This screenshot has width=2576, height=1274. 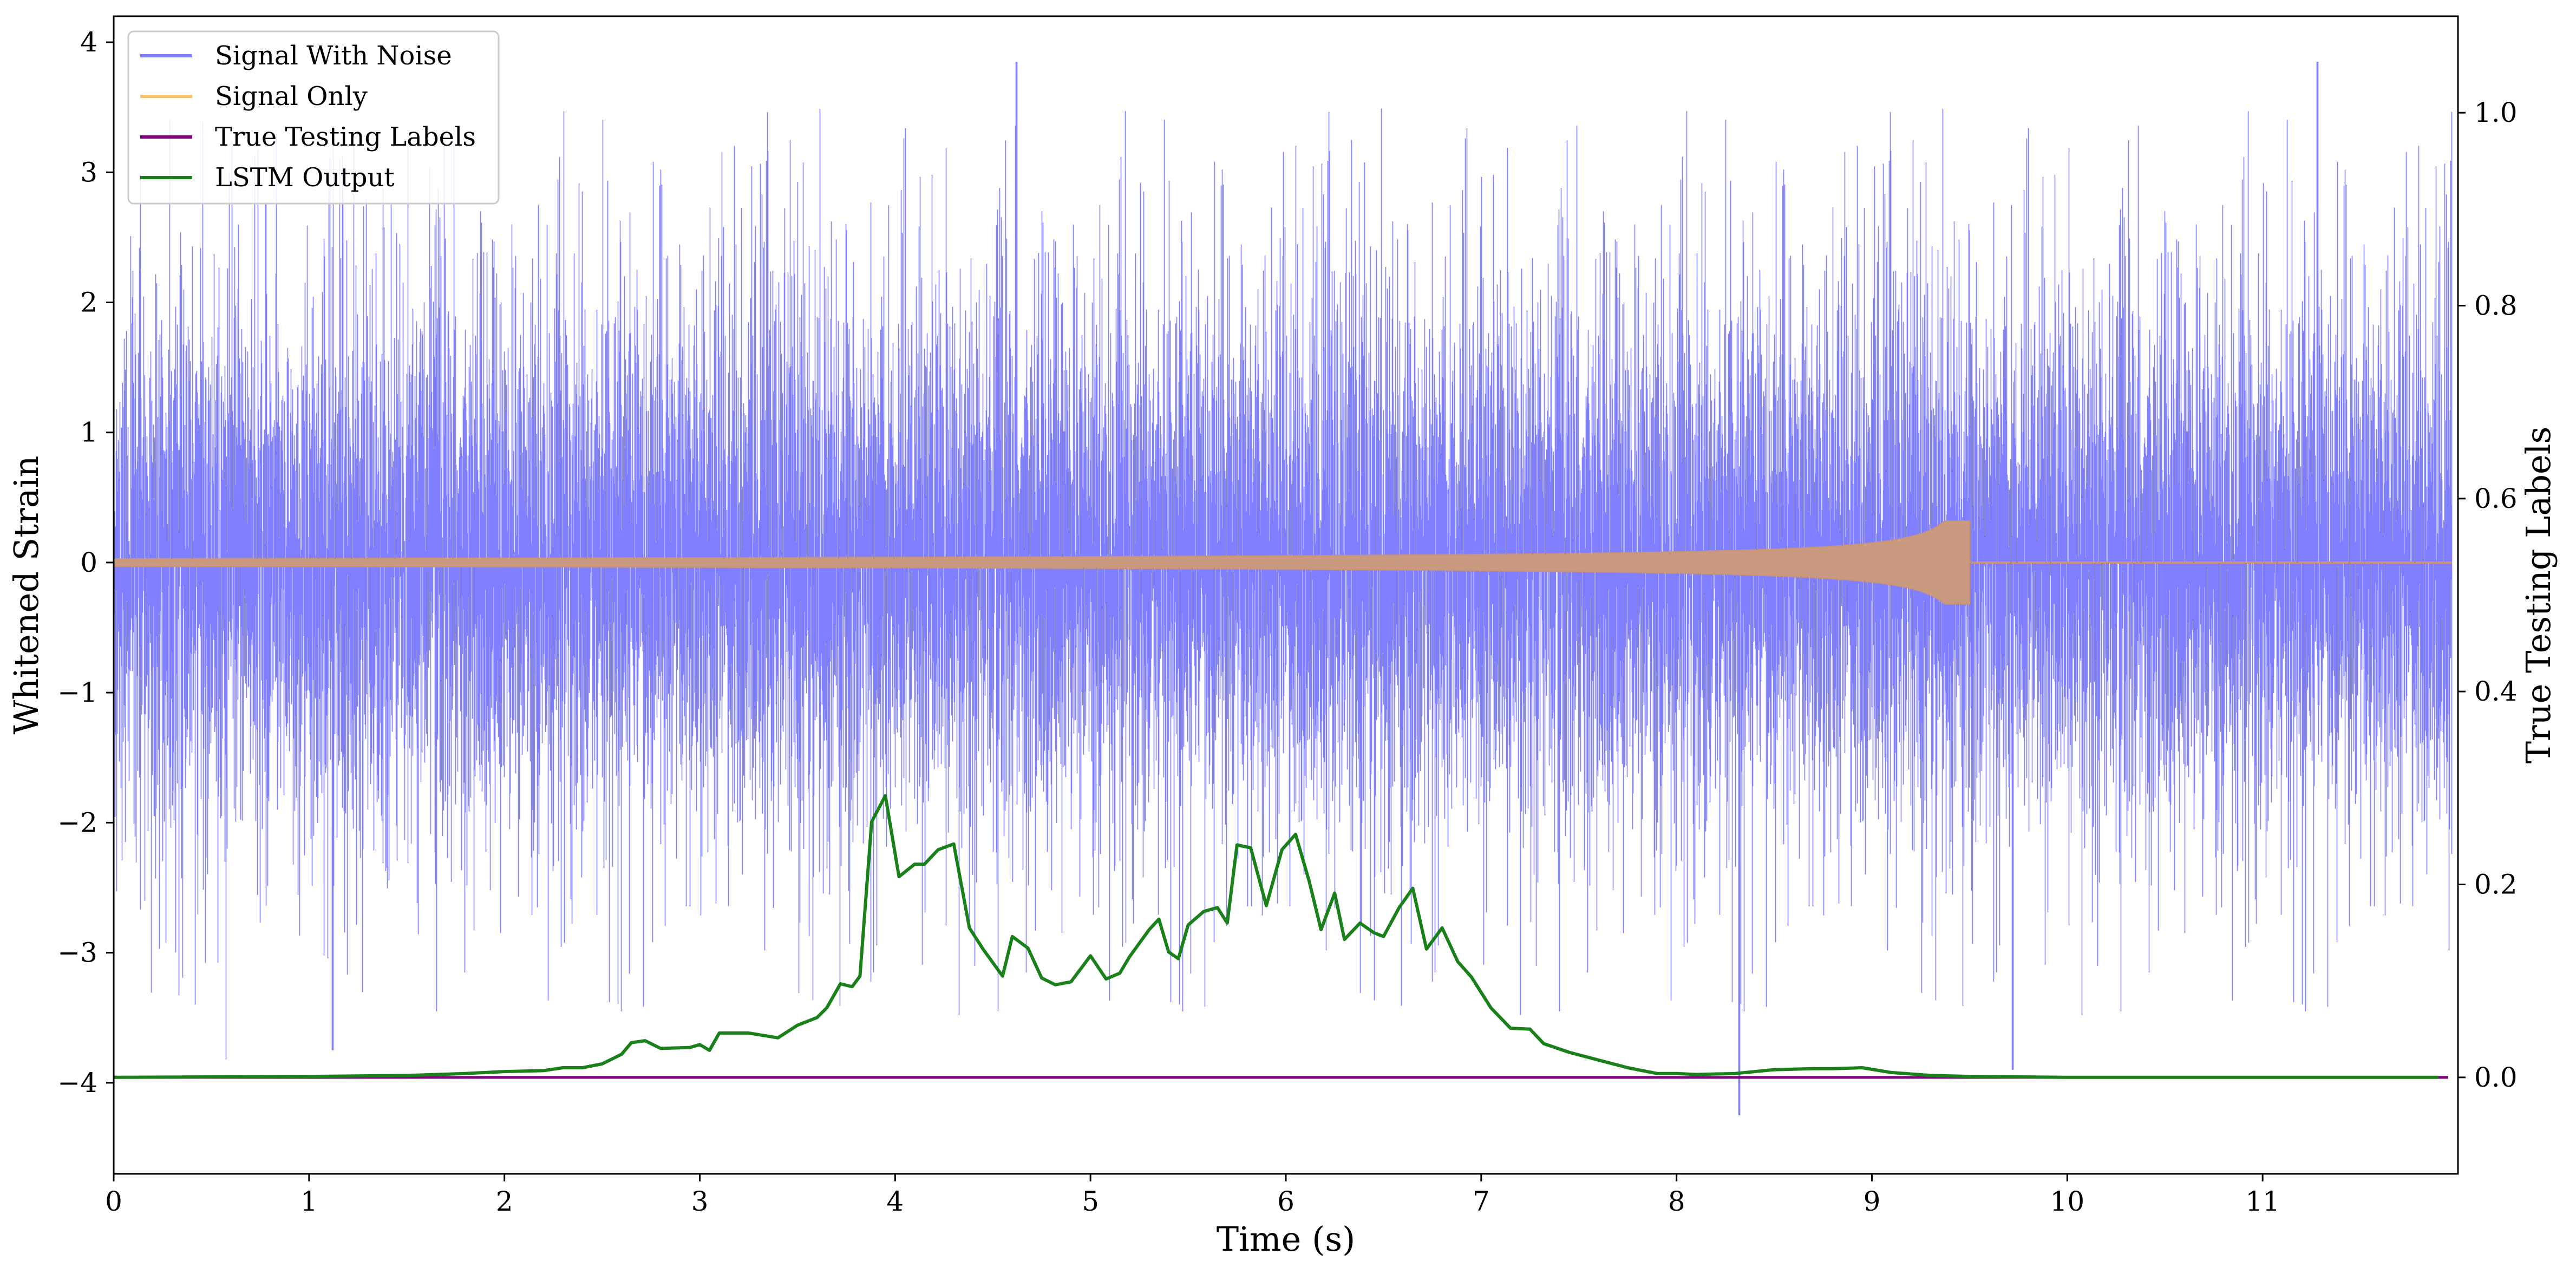 I want to click on y-left-tick-label: 2, so click(x=88, y=302).